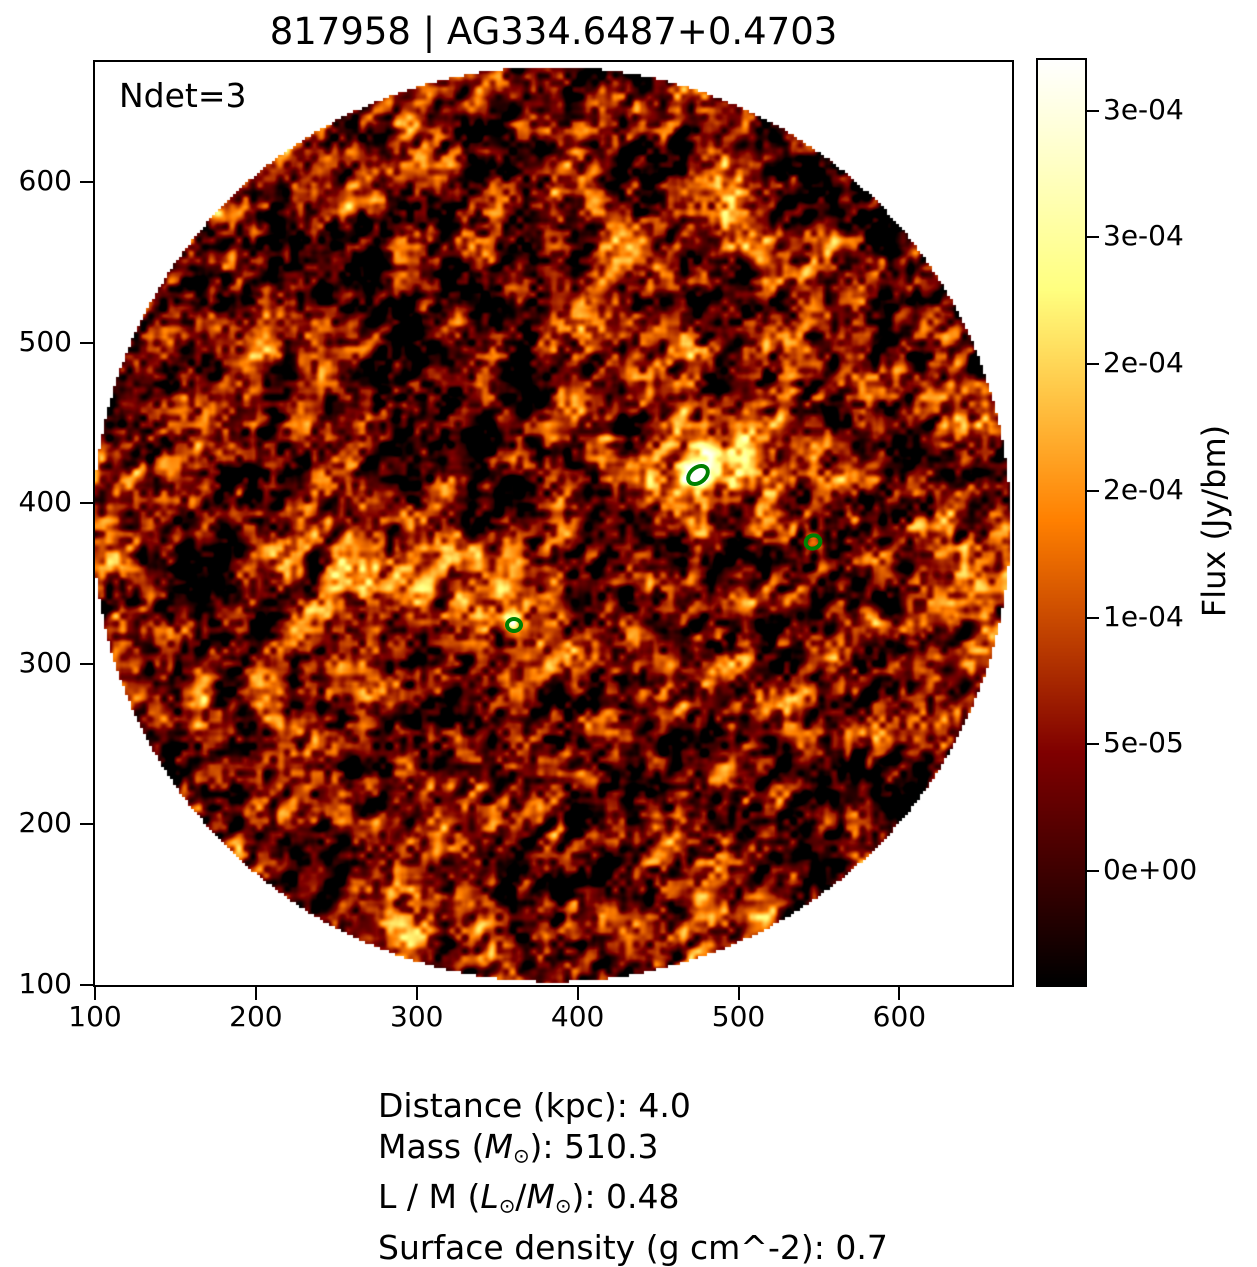 The image size is (1257, 1267). Describe the element at coordinates (577, 1016) in the screenshot. I see `x-axis-tick-label: 400` at that location.